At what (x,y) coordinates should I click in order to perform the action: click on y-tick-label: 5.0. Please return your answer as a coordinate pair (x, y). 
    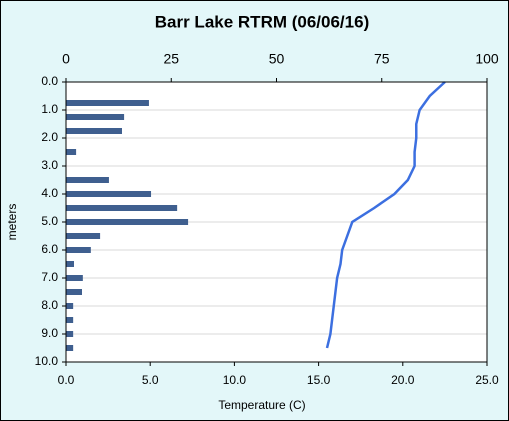
    Looking at the image, I should click on (49, 221).